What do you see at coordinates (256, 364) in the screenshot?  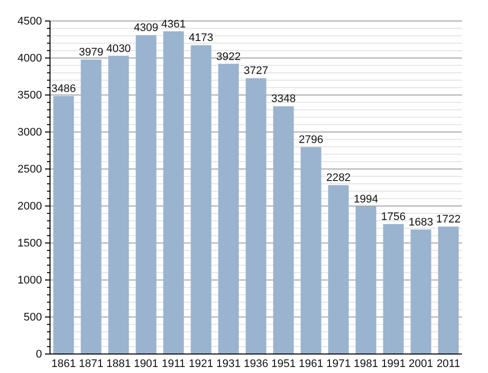 I see `x-tick-label: 1936` at bounding box center [256, 364].